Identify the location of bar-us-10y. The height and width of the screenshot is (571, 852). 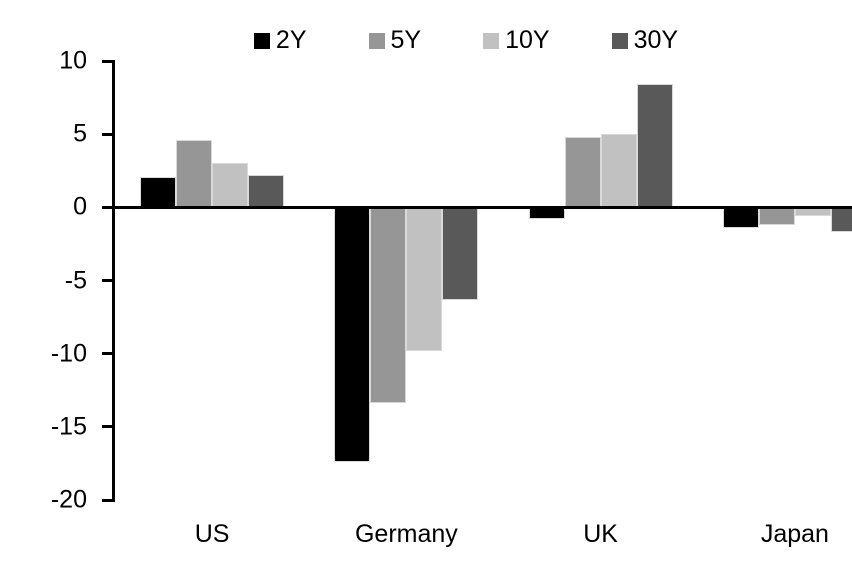
(230, 185).